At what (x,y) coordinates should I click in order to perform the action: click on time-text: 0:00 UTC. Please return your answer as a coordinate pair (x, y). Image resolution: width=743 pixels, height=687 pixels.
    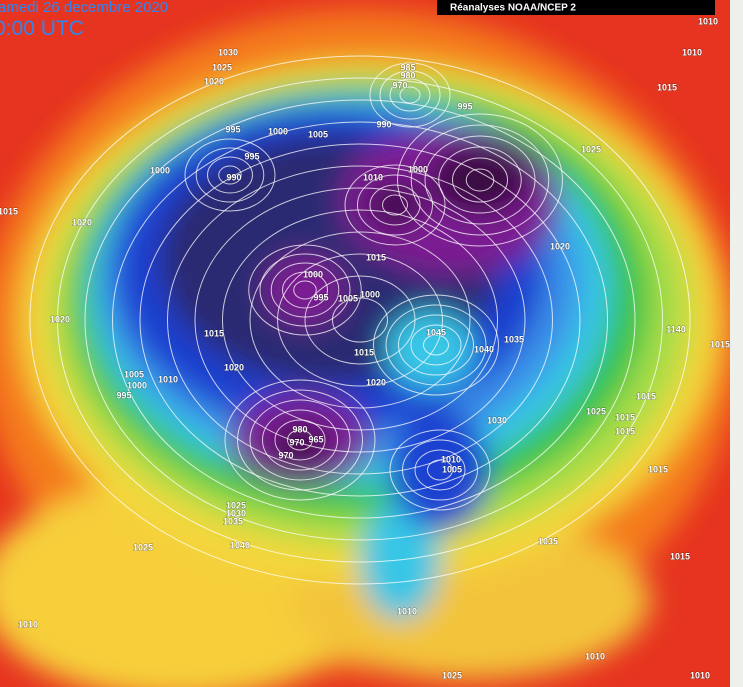
    Looking at the image, I should click on (42, 28).